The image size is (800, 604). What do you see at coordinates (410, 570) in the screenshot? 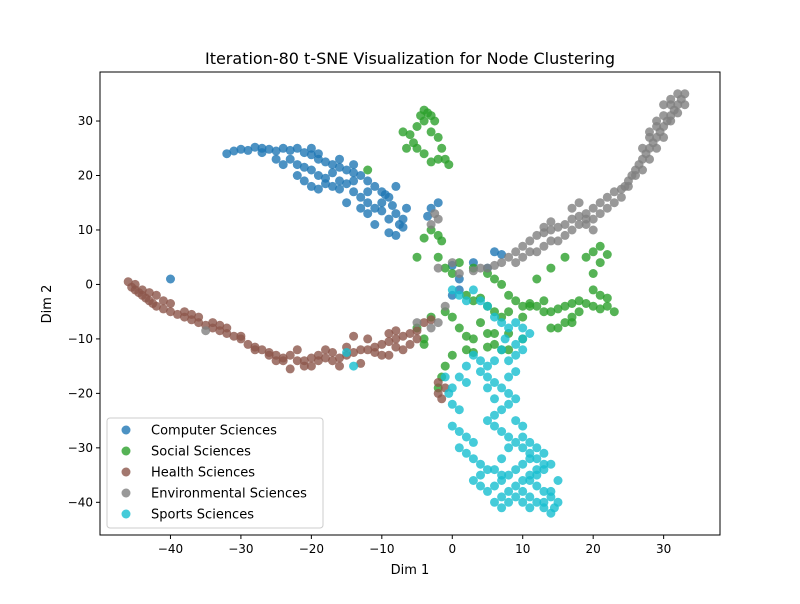
I see `x-axis-label: Dim 1` at bounding box center [410, 570].